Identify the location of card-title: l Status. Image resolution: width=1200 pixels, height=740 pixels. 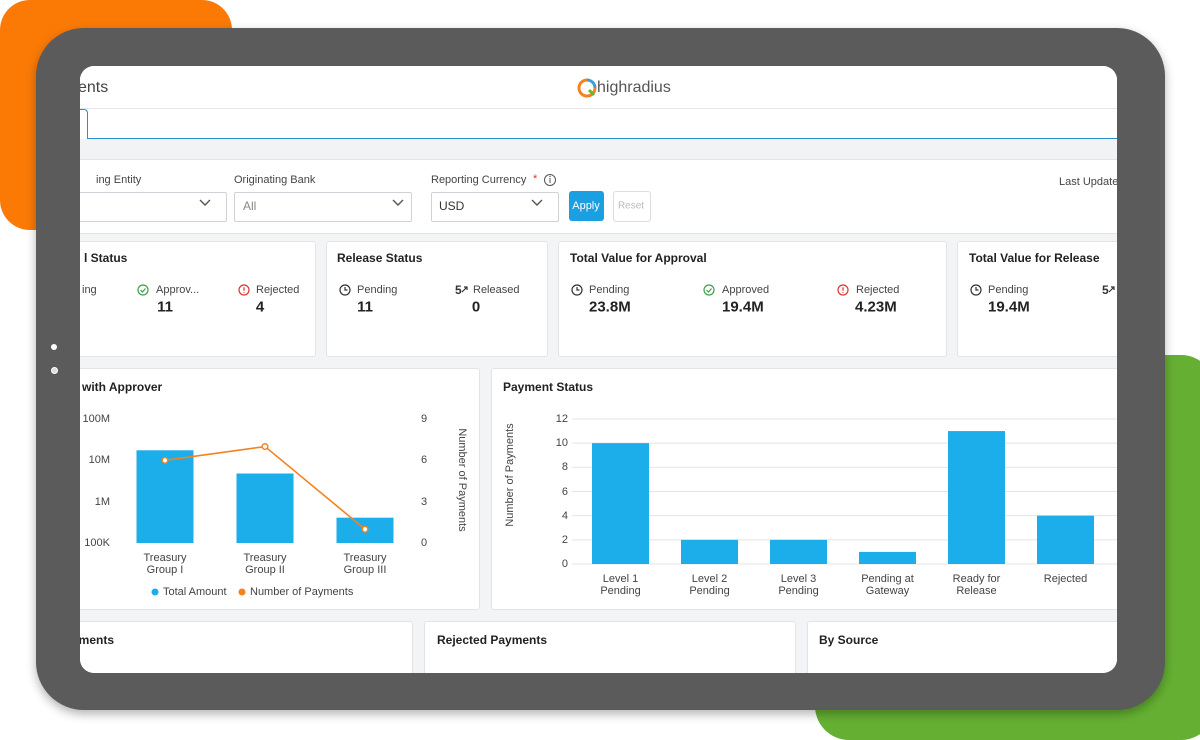
(106, 258).